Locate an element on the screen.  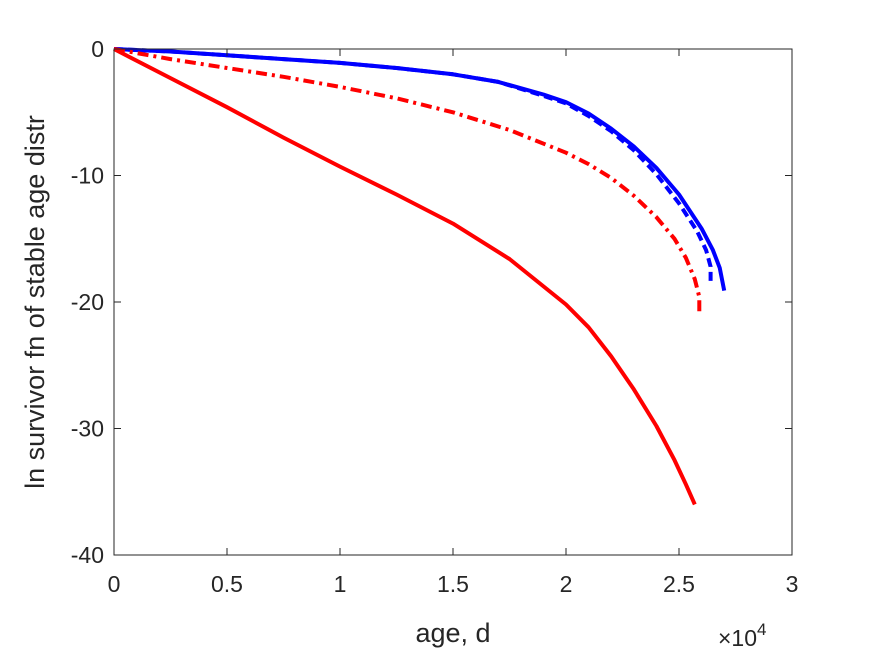
x-multiplier-label: ×10⁴ is located at coordinates (742, 635).